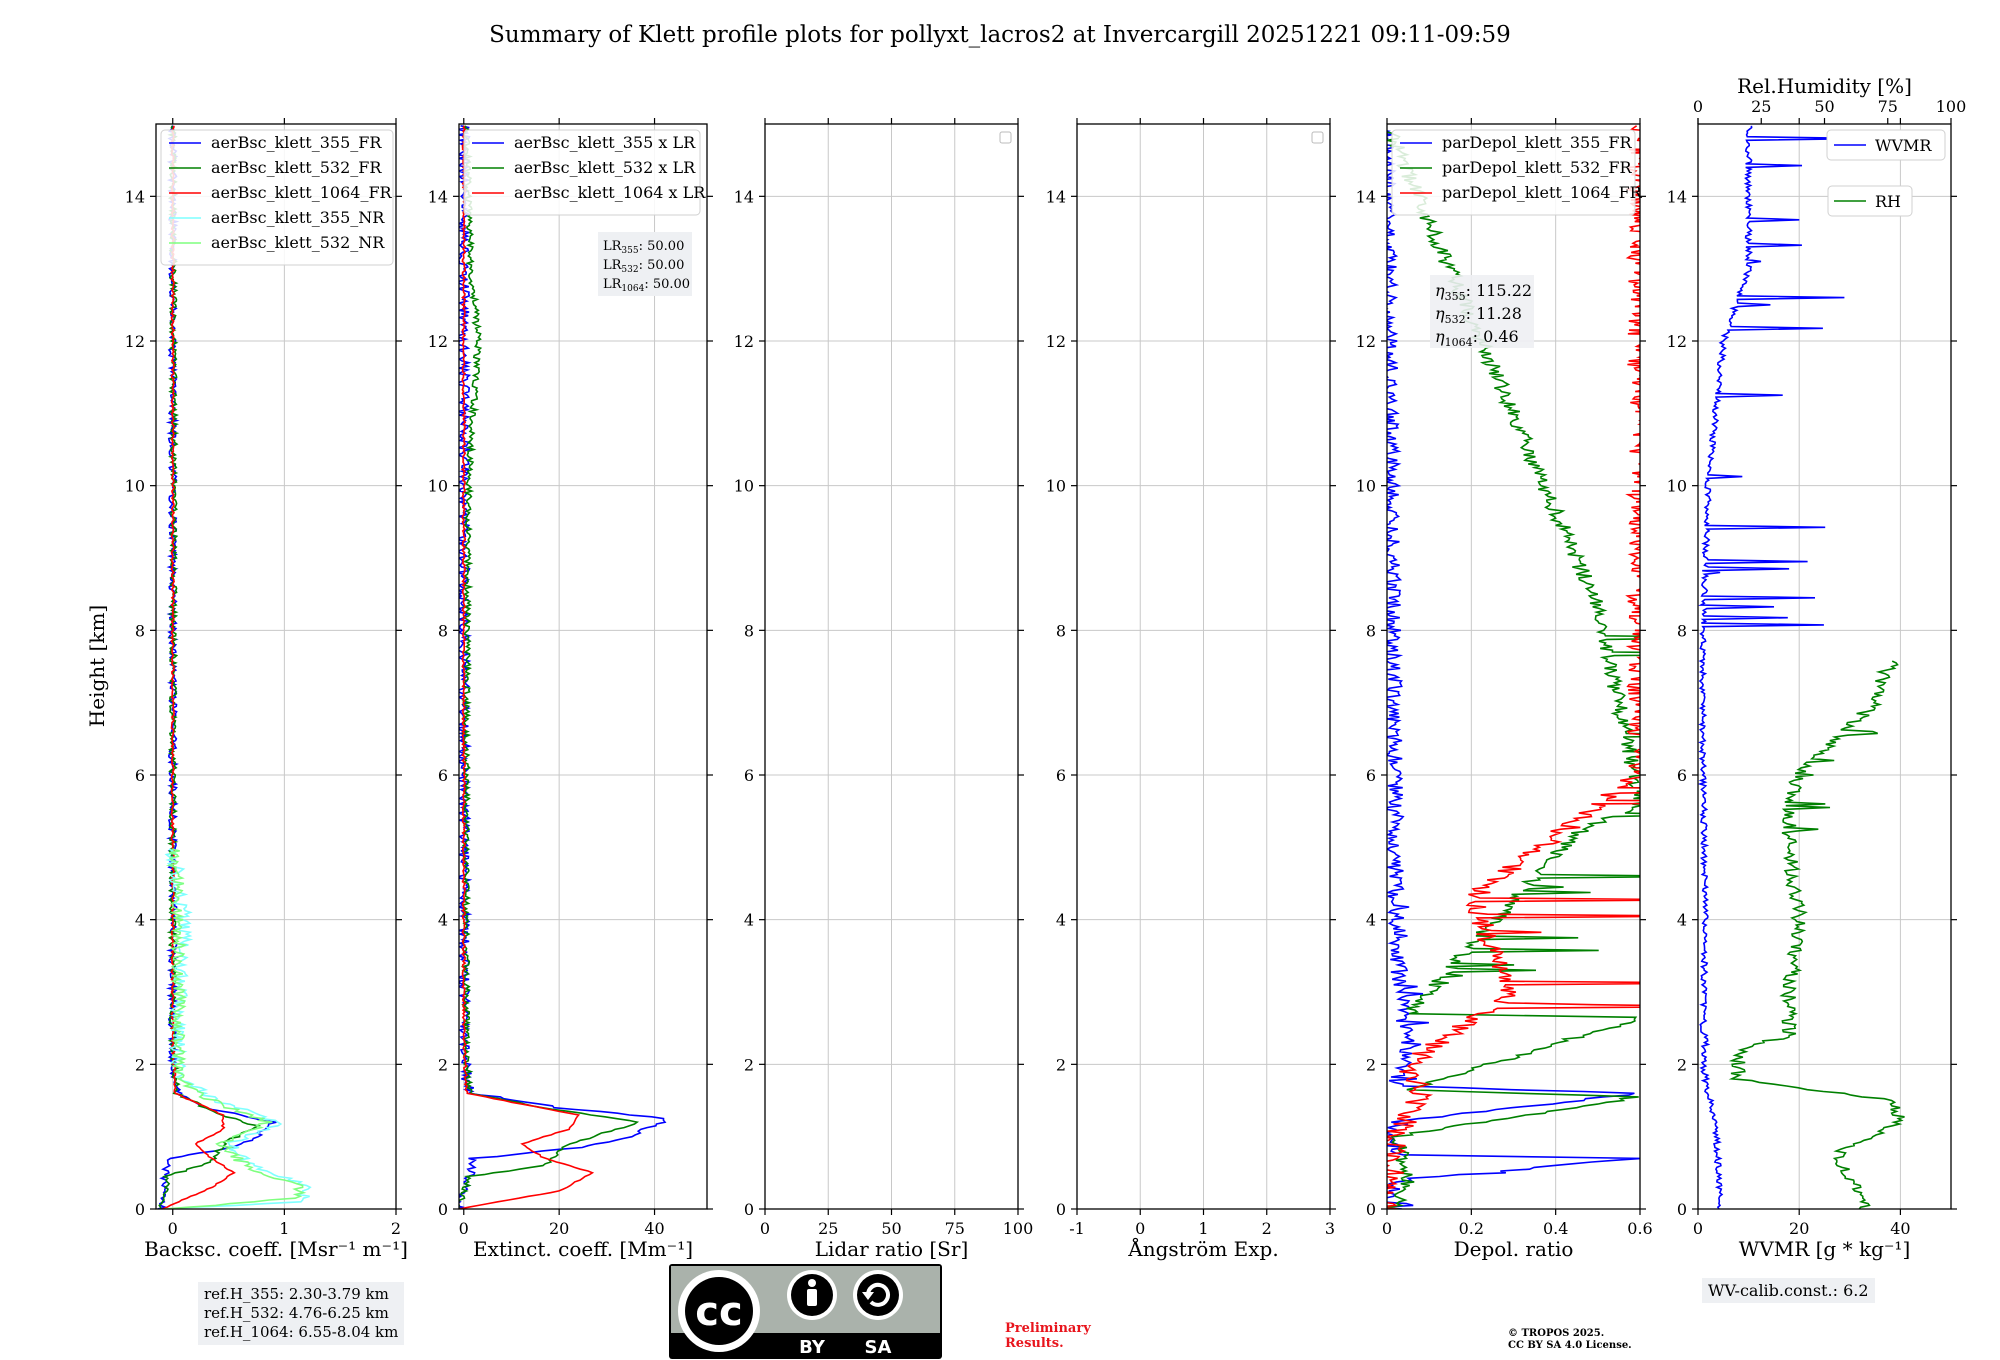  I want to click on x-axis-label: Extinct. coeff. [Mm⁻¹], so click(583, 1249).